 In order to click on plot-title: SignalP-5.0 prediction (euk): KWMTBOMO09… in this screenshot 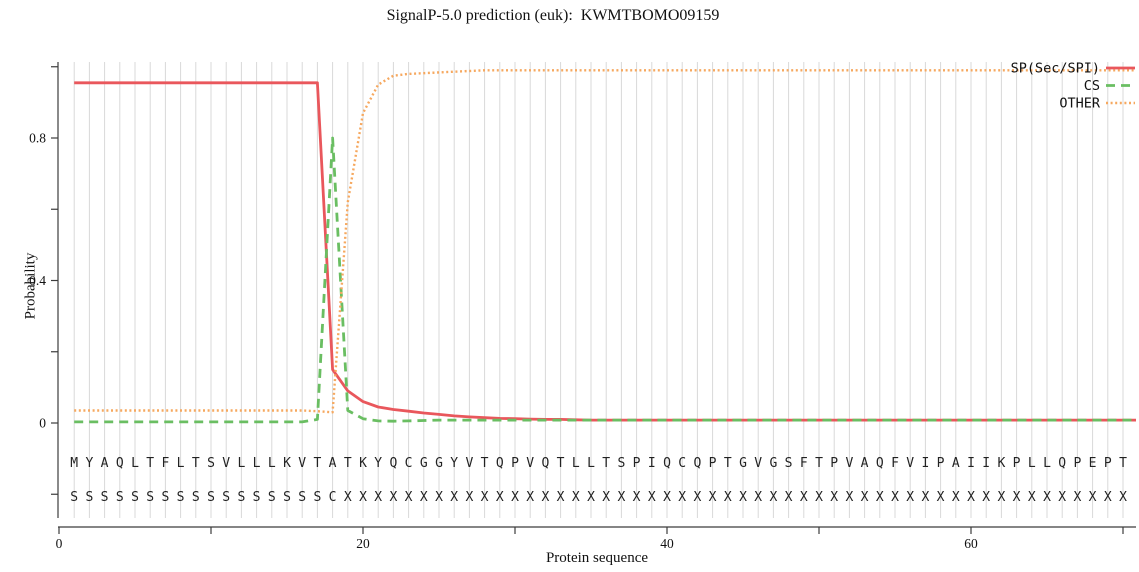, I will do `click(553, 15)`.